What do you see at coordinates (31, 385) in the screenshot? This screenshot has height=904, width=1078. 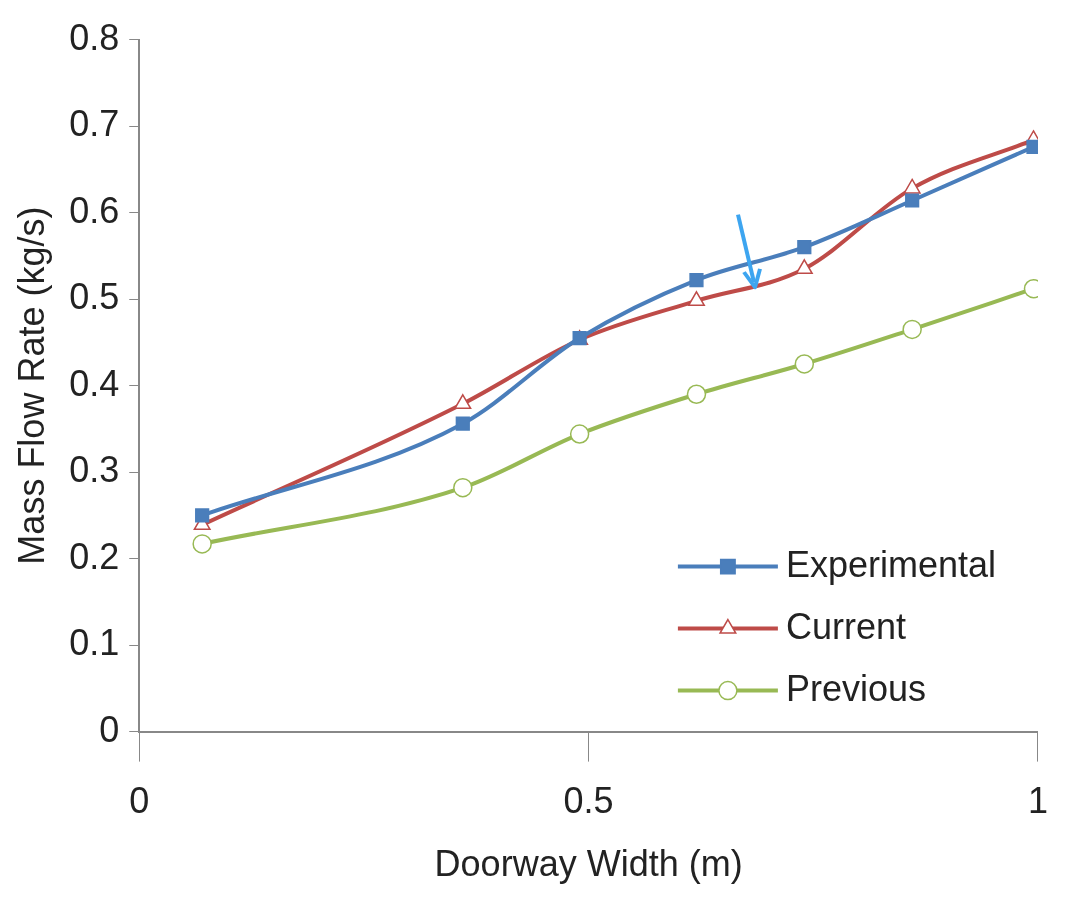 I see `y-axis-title: Mass Flow Rate (kg/s)` at bounding box center [31, 385].